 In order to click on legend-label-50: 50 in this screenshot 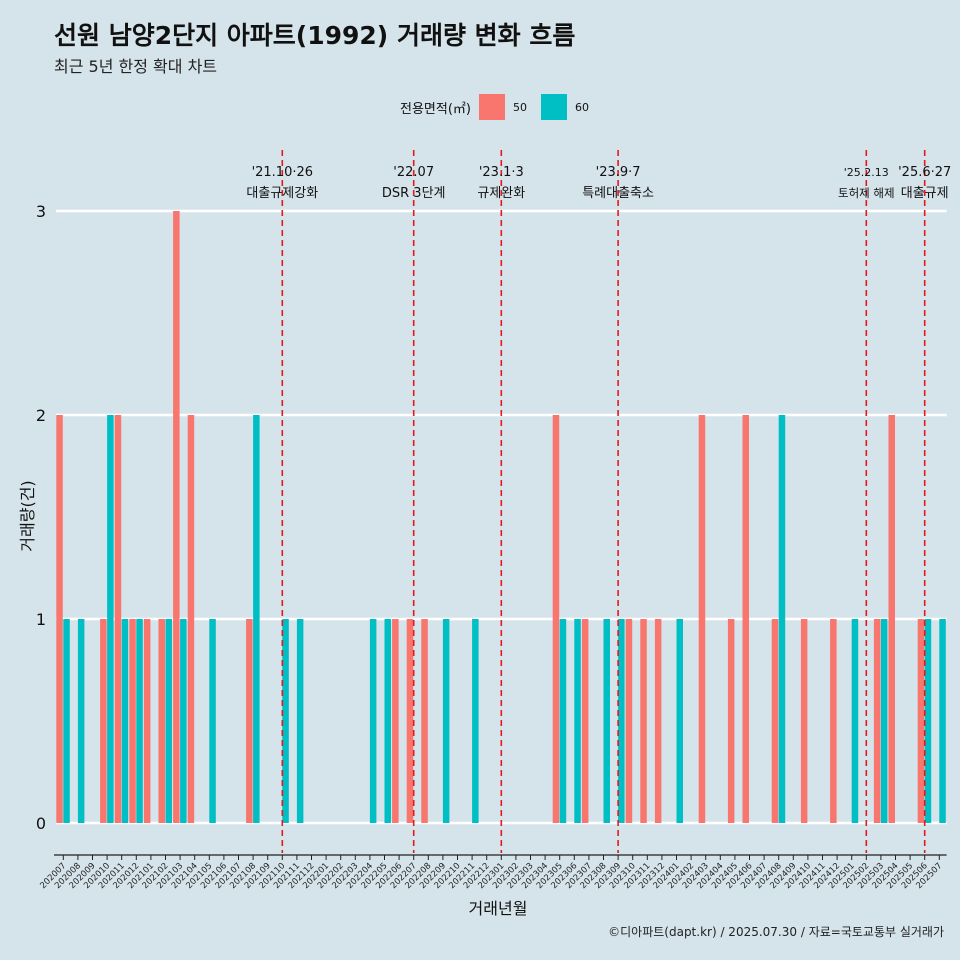, I will do `click(519, 107)`.